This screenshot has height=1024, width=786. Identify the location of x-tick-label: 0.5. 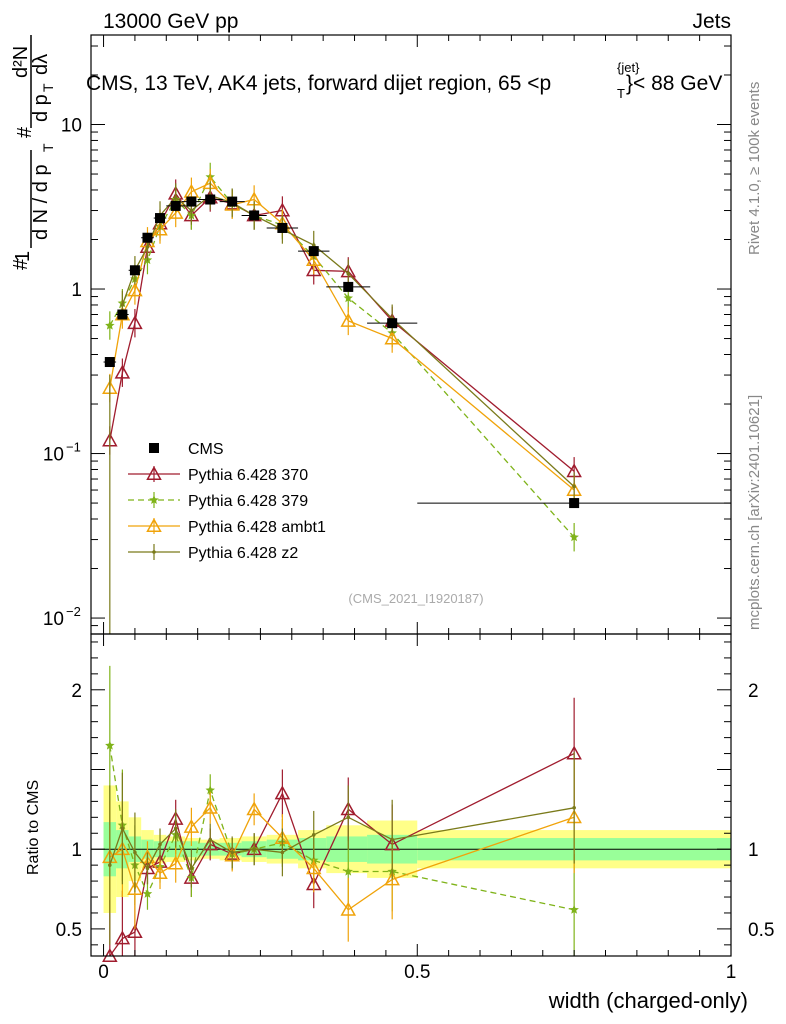
(417, 972).